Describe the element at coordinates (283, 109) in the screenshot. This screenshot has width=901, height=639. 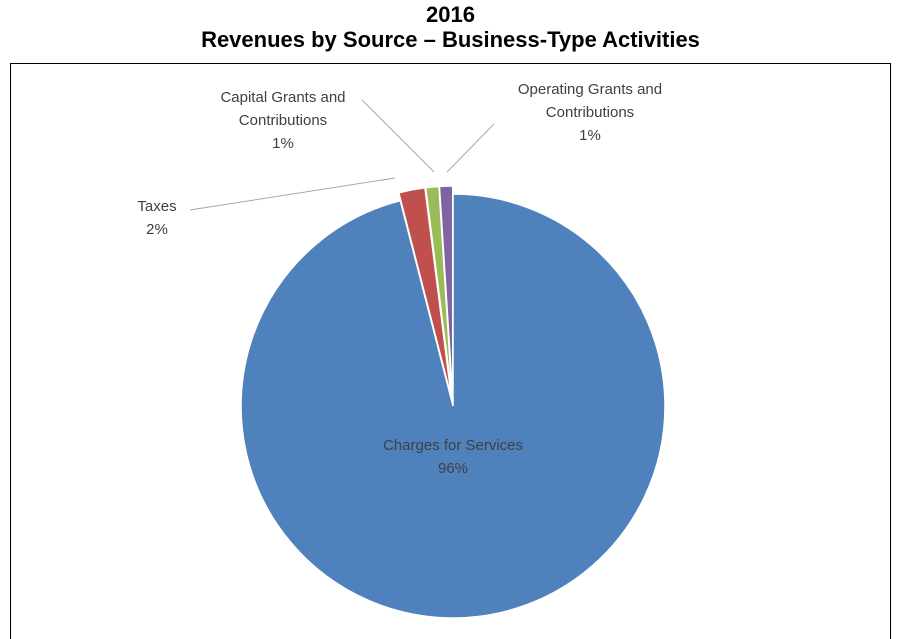
I see `slice-category: Capital Grants and Contributions` at that location.